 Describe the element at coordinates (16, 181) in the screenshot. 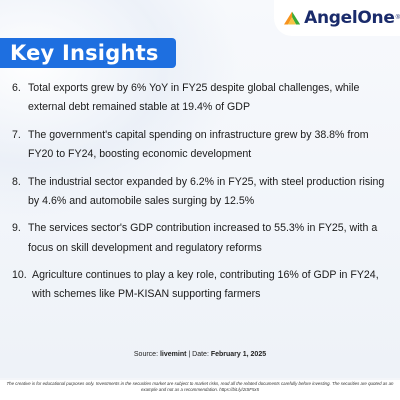

I see `item-number: 8.` at that location.